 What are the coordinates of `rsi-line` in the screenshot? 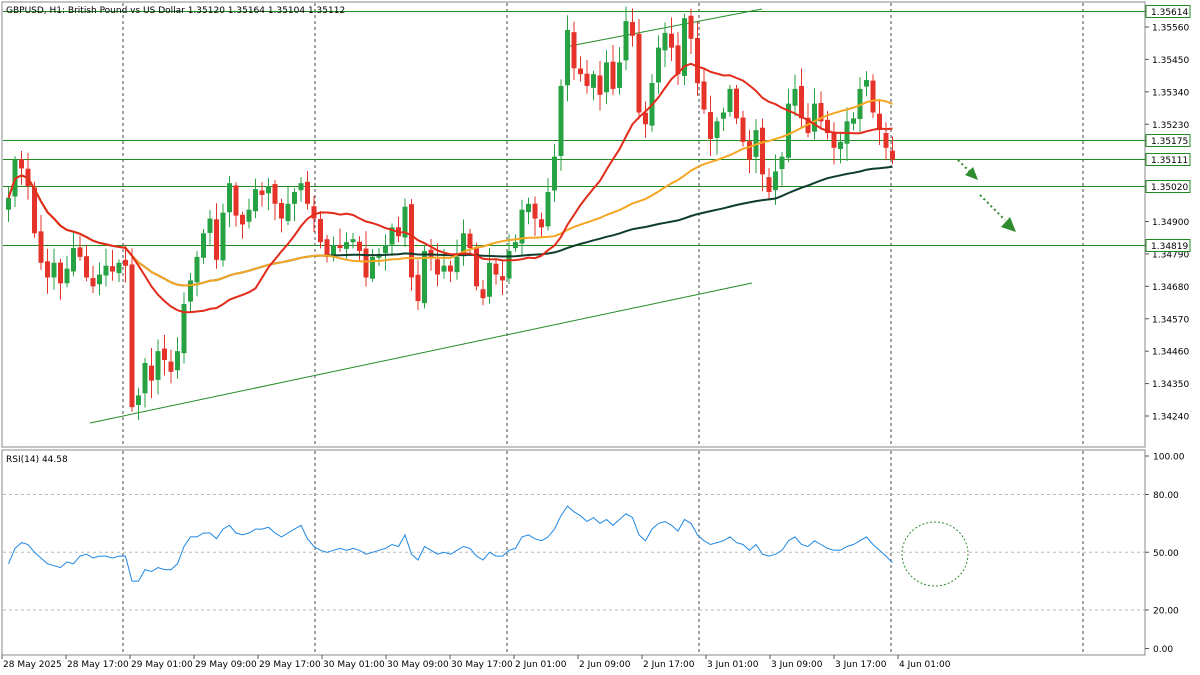 It's located at (450, 543).